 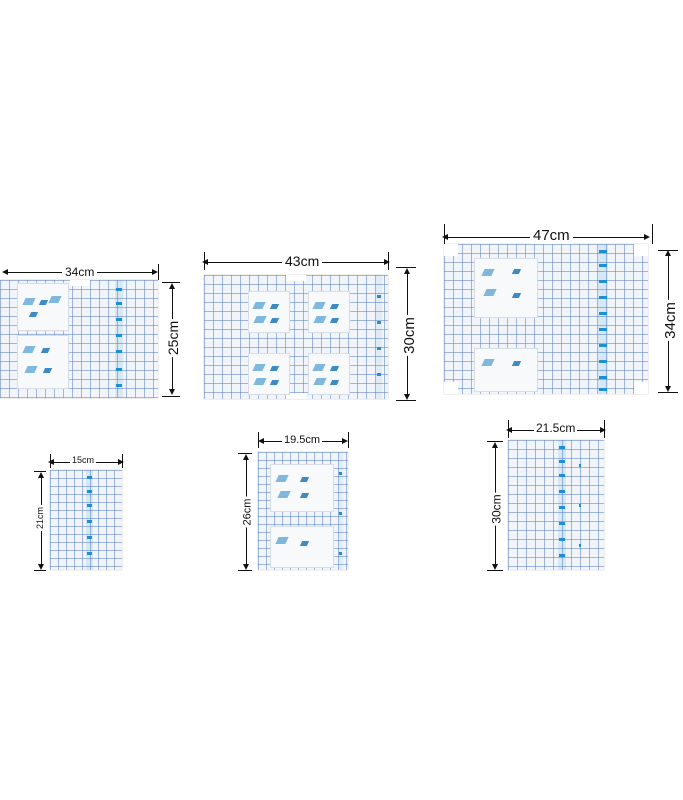 I want to click on height-label: 25cm, so click(x=173, y=338).